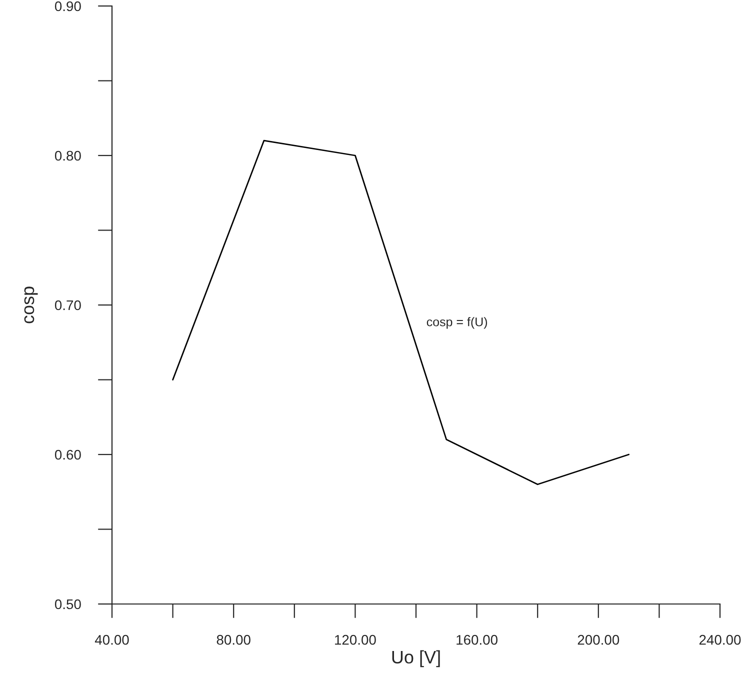  I want to click on x-tick-label: 160.00, so click(477, 639).